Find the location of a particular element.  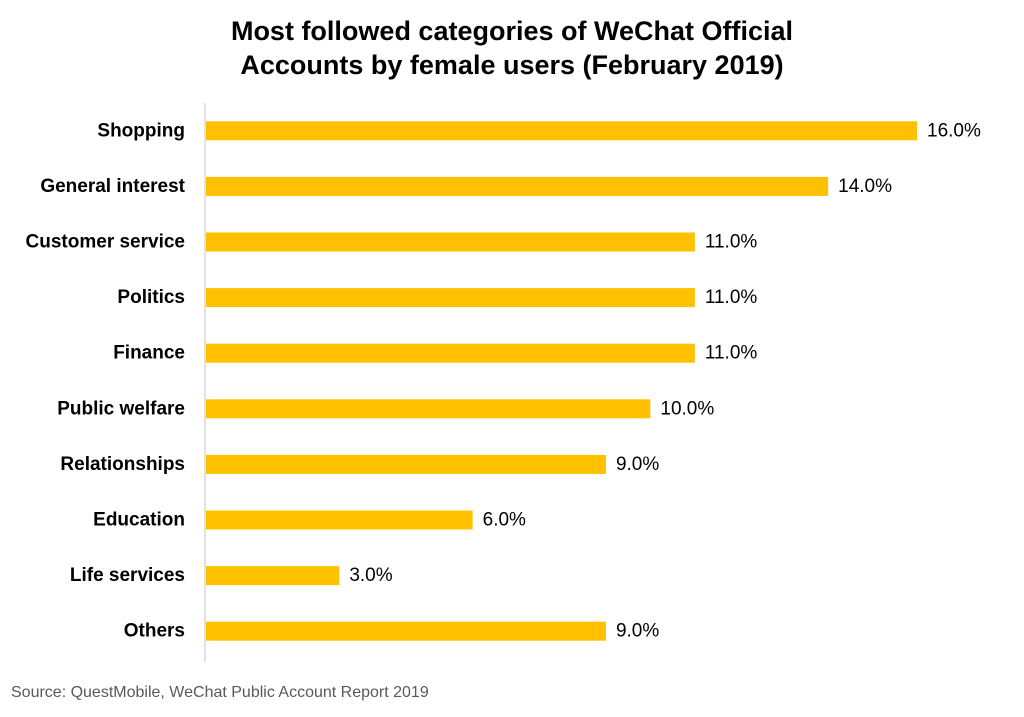

category-label: Finance is located at coordinates (149, 353).